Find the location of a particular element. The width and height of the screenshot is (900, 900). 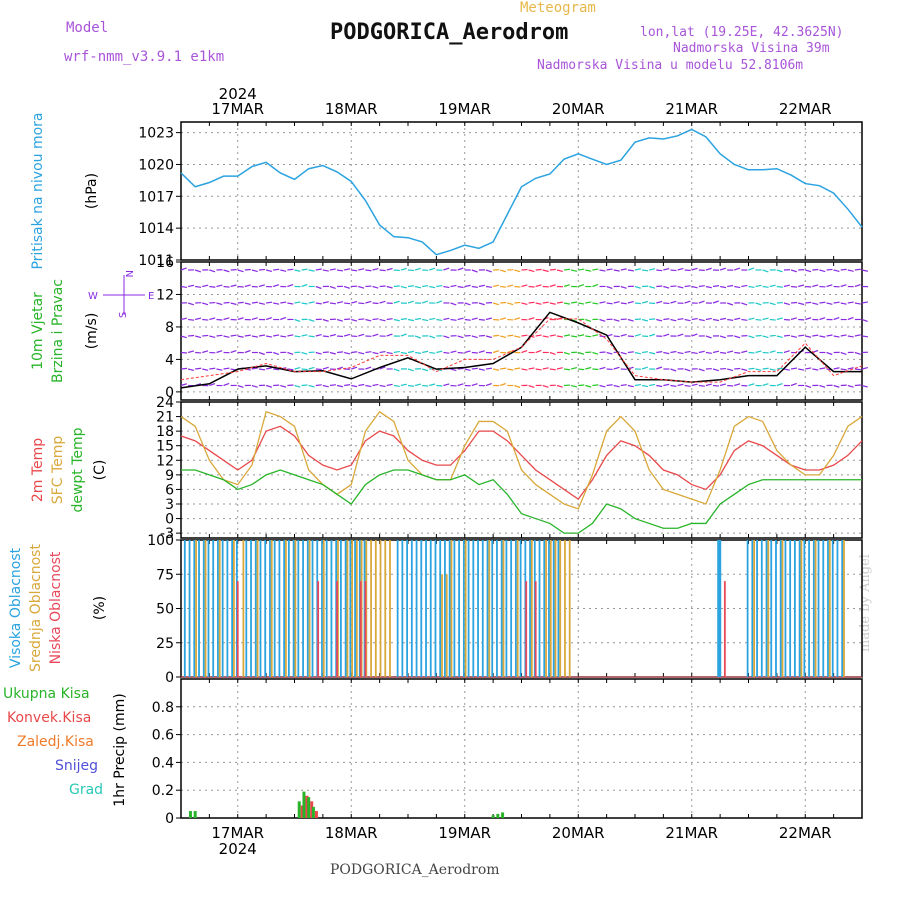

y-tick-label: 1020 is located at coordinates (156, 165).